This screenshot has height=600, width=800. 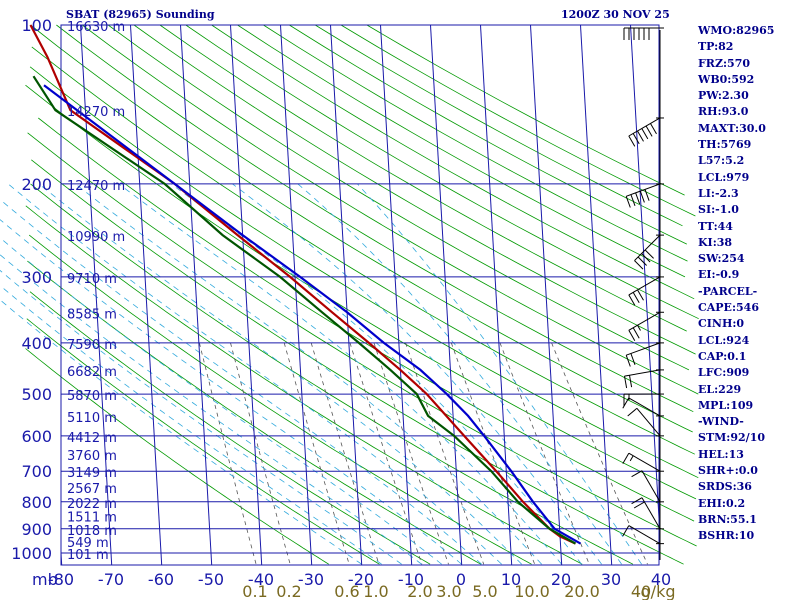 I want to click on mixing-ratio-label: 10.0, so click(x=532, y=591).